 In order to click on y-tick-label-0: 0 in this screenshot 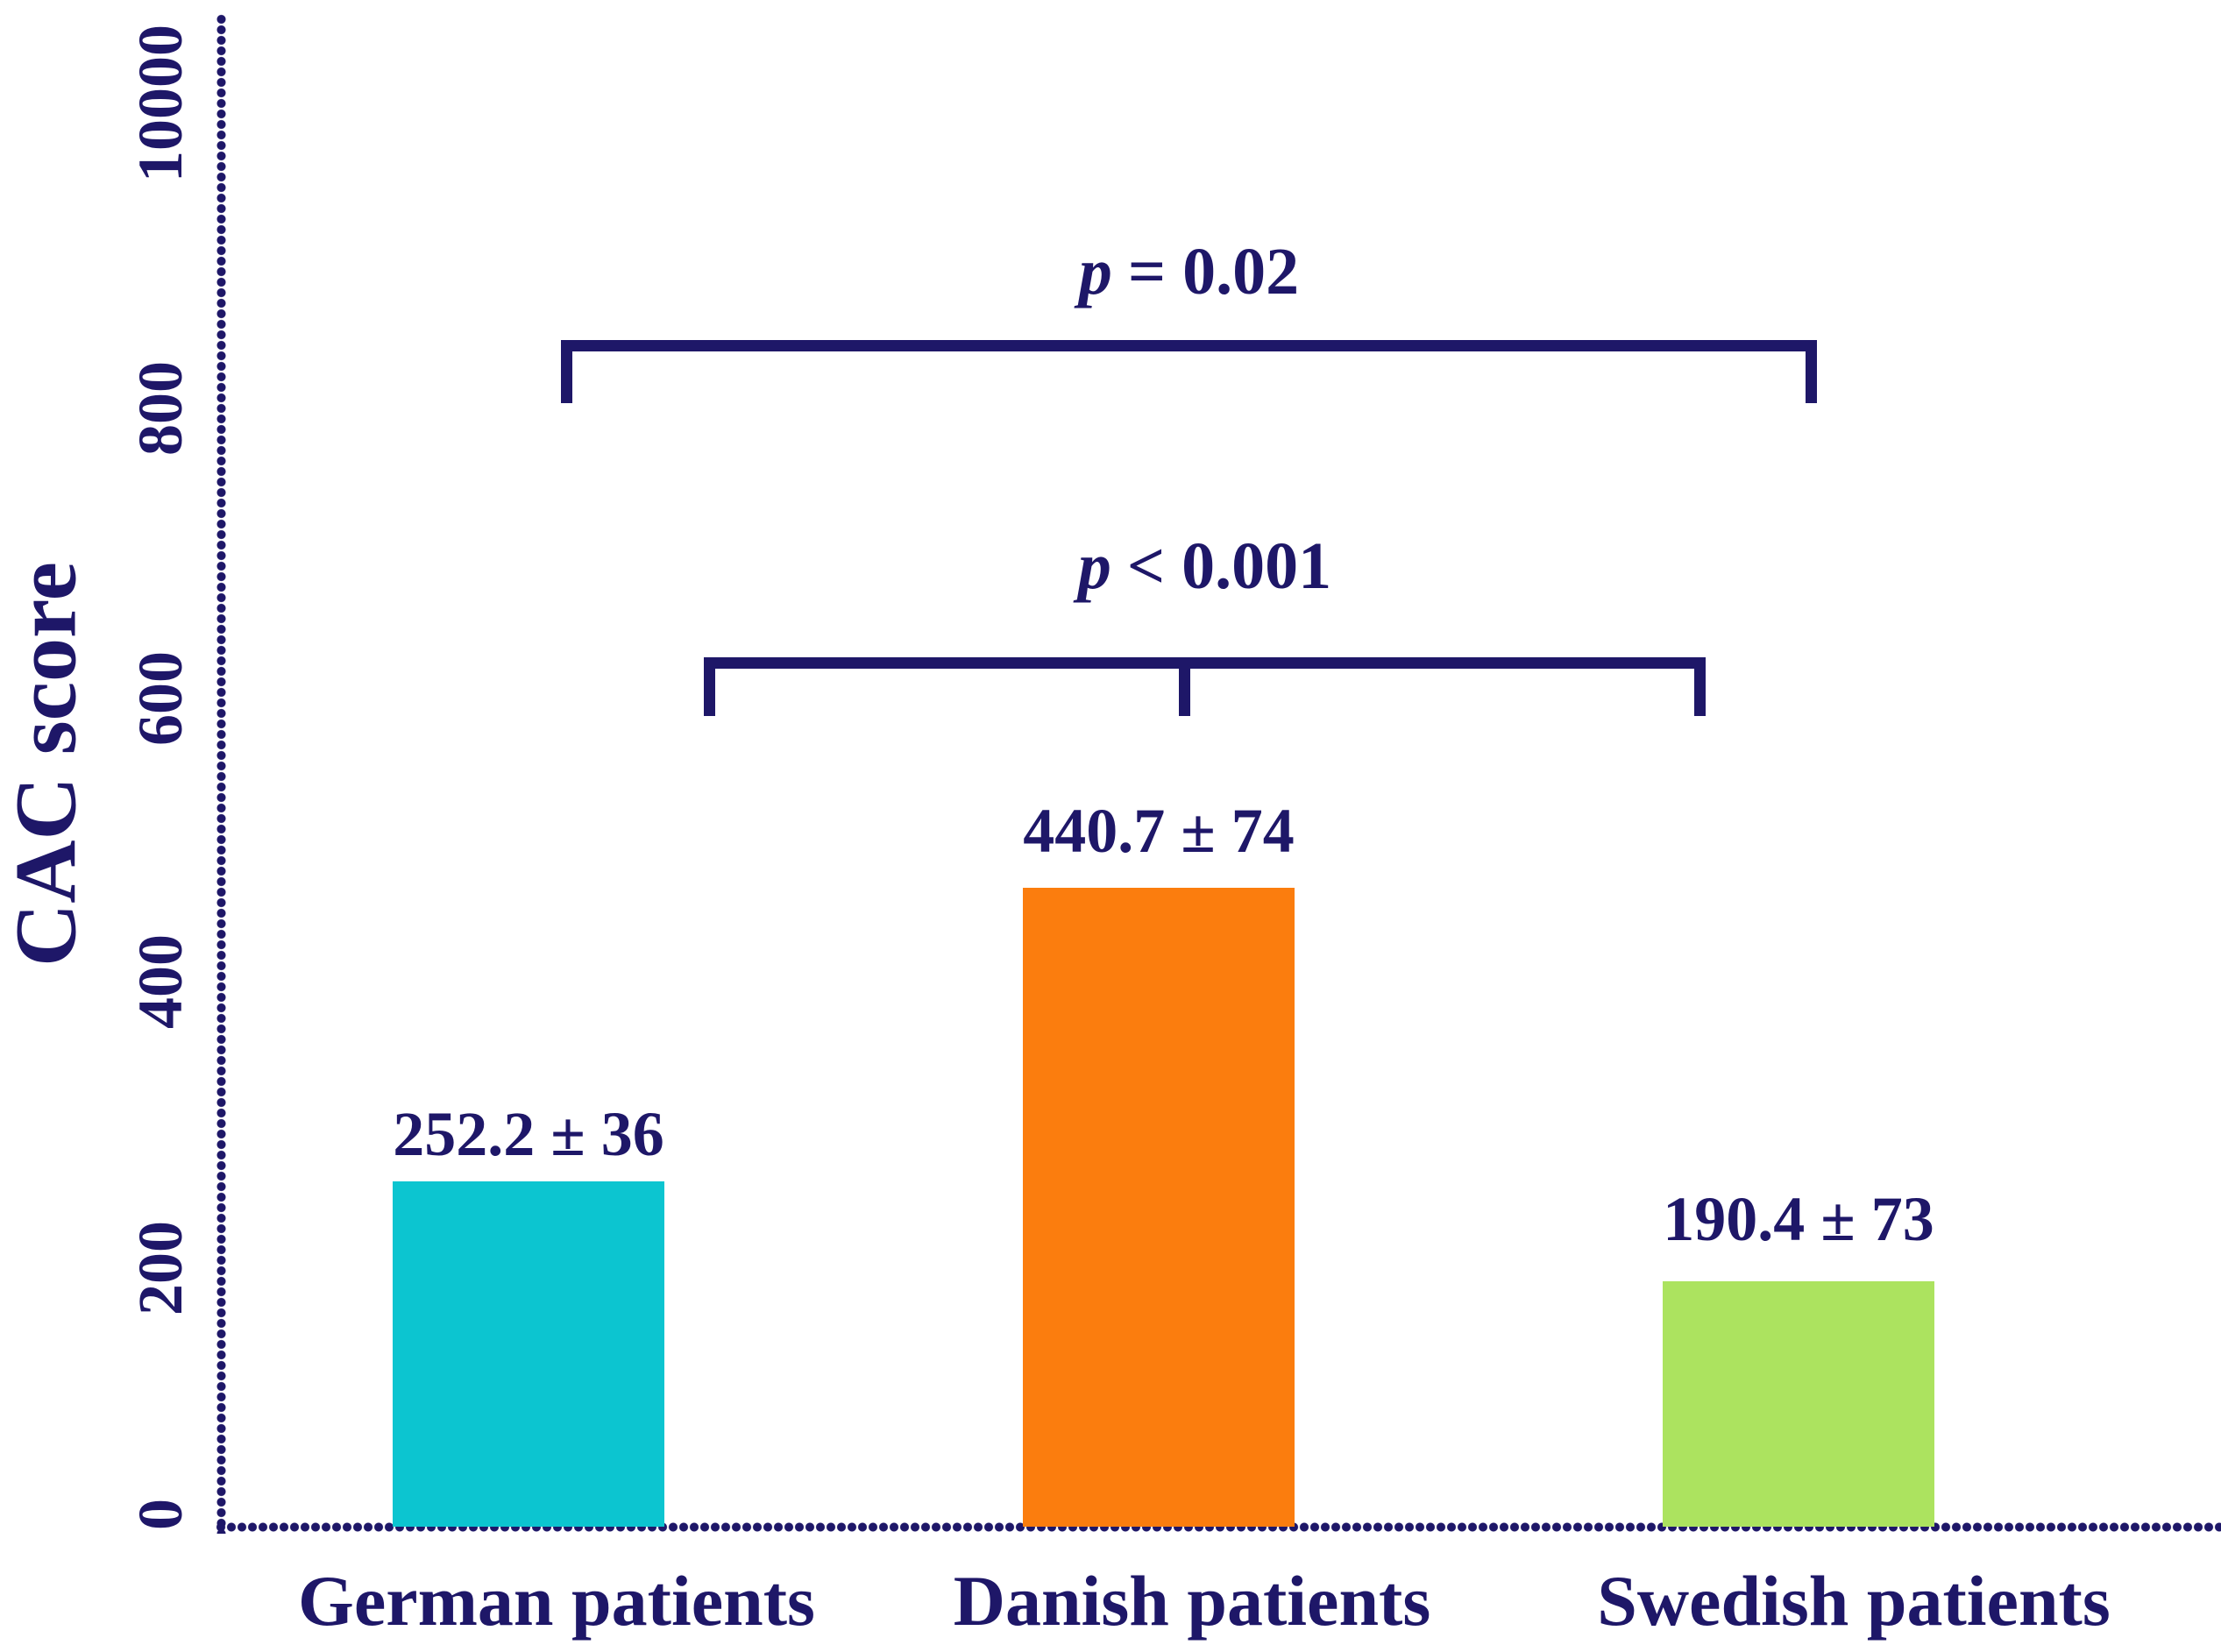, I will do `click(160, 1514)`.